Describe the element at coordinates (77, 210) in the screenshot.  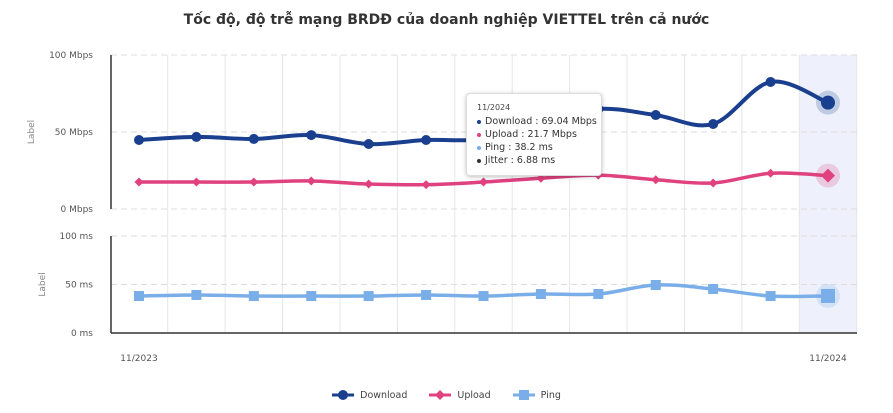
I see `y-tick-label: 0 Mbps` at that location.